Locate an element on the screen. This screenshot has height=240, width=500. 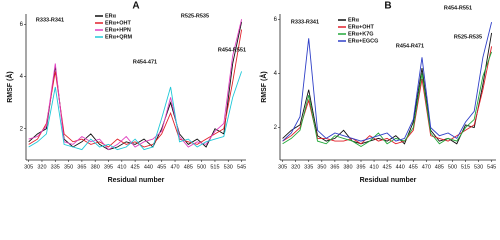
legend-label: ERα+EGCG is located at coordinates (363, 41).